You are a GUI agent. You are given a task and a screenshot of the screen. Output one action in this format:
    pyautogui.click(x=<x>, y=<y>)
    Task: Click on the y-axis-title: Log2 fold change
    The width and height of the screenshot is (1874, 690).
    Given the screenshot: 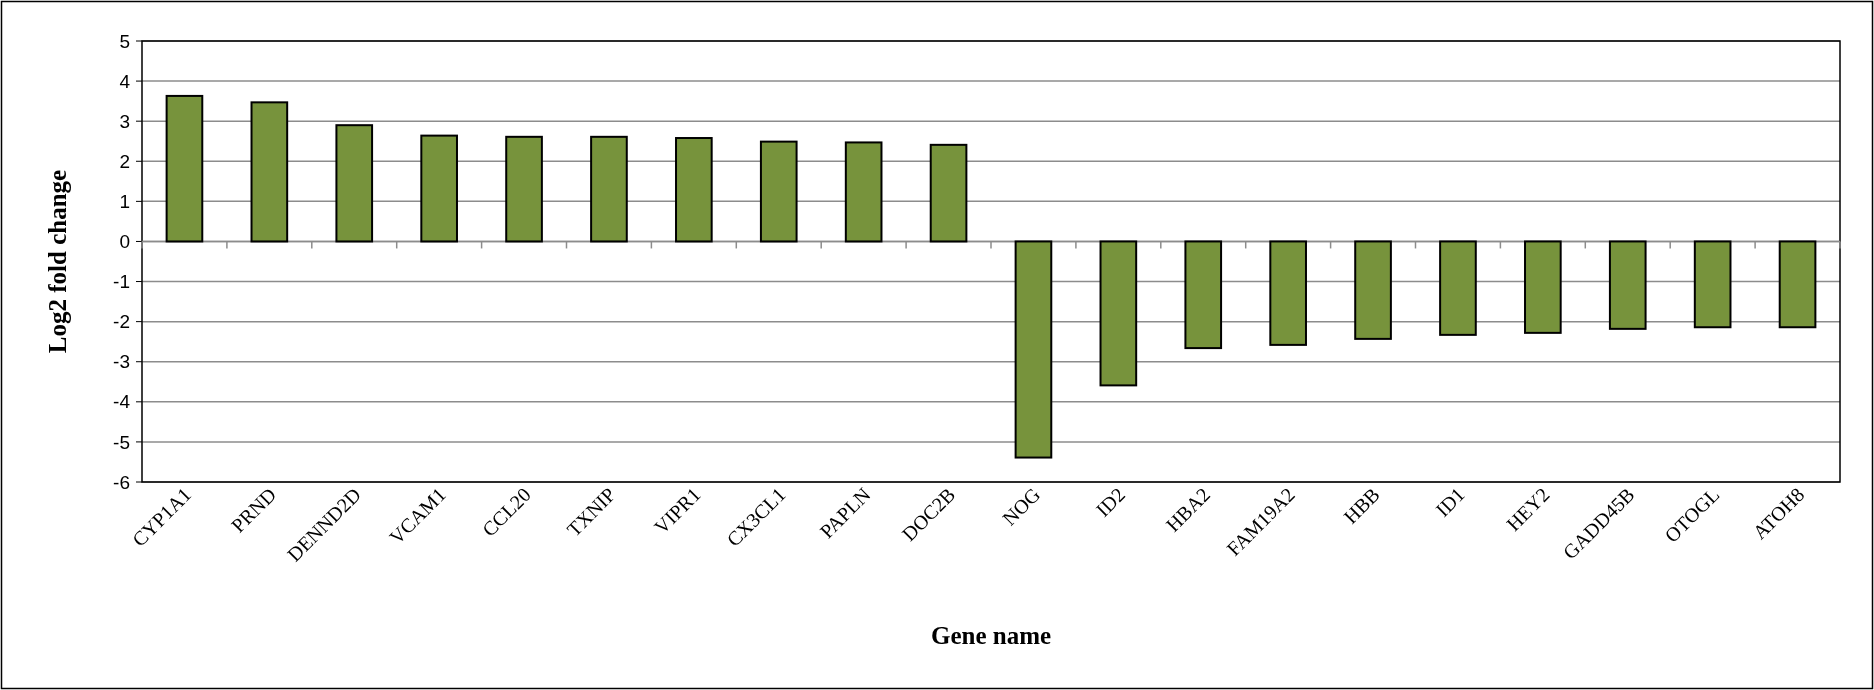 What is the action you would take?
    pyautogui.click(x=57, y=261)
    